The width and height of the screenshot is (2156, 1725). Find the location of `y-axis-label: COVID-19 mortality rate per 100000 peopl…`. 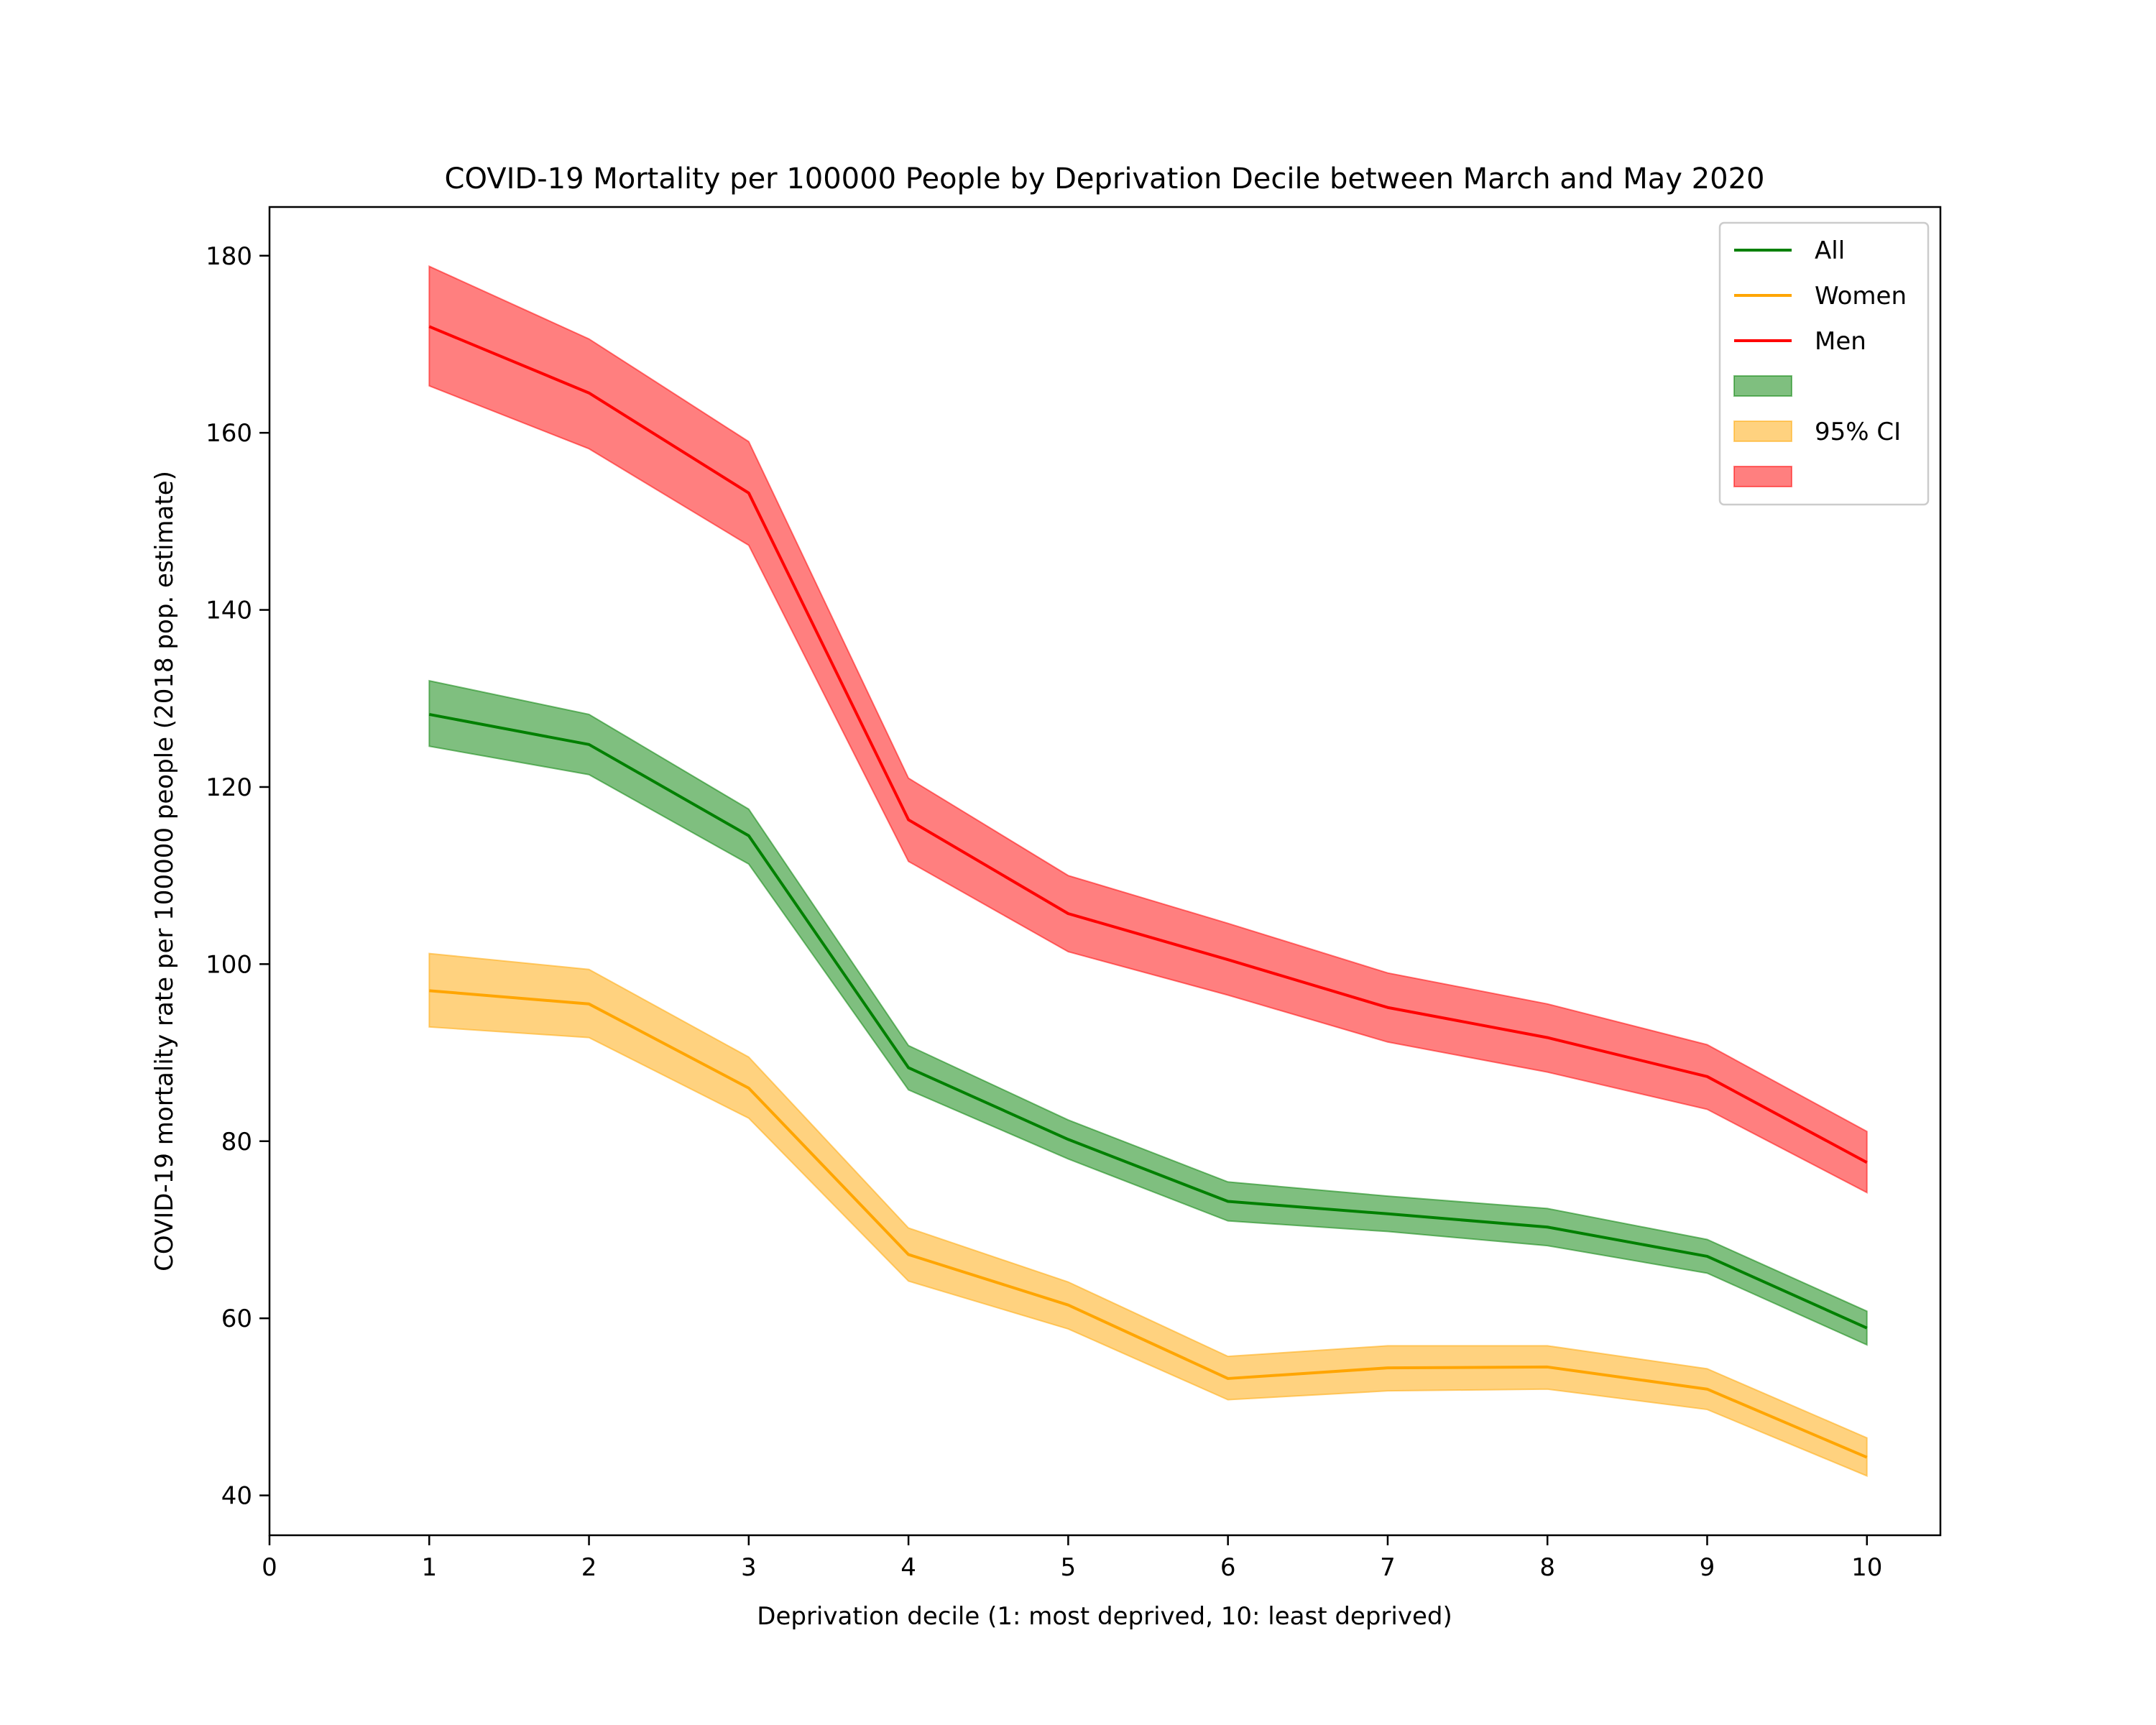

y-axis-label: COVID-19 mortality rate per 100000 peopl… is located at coordinates (164, 871).